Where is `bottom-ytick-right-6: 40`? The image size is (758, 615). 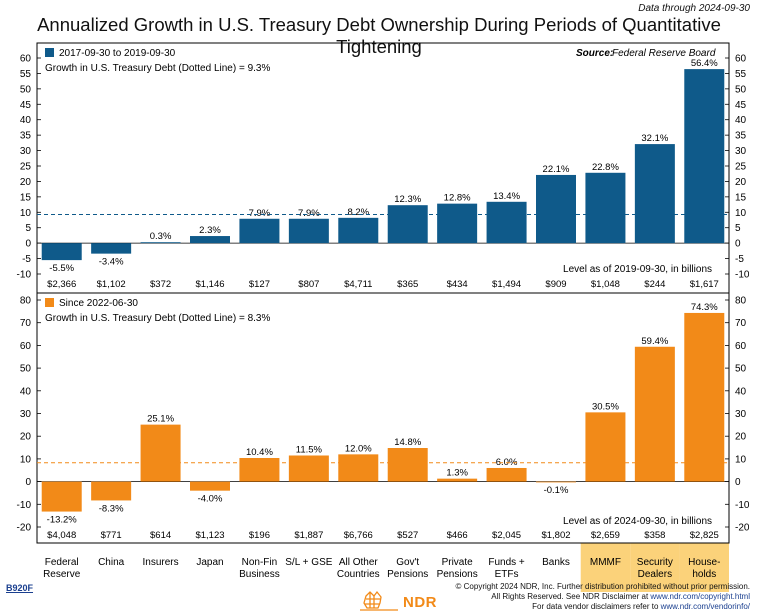 bottom-ytick-right-6: 40 is located at coordinates (741, 391).